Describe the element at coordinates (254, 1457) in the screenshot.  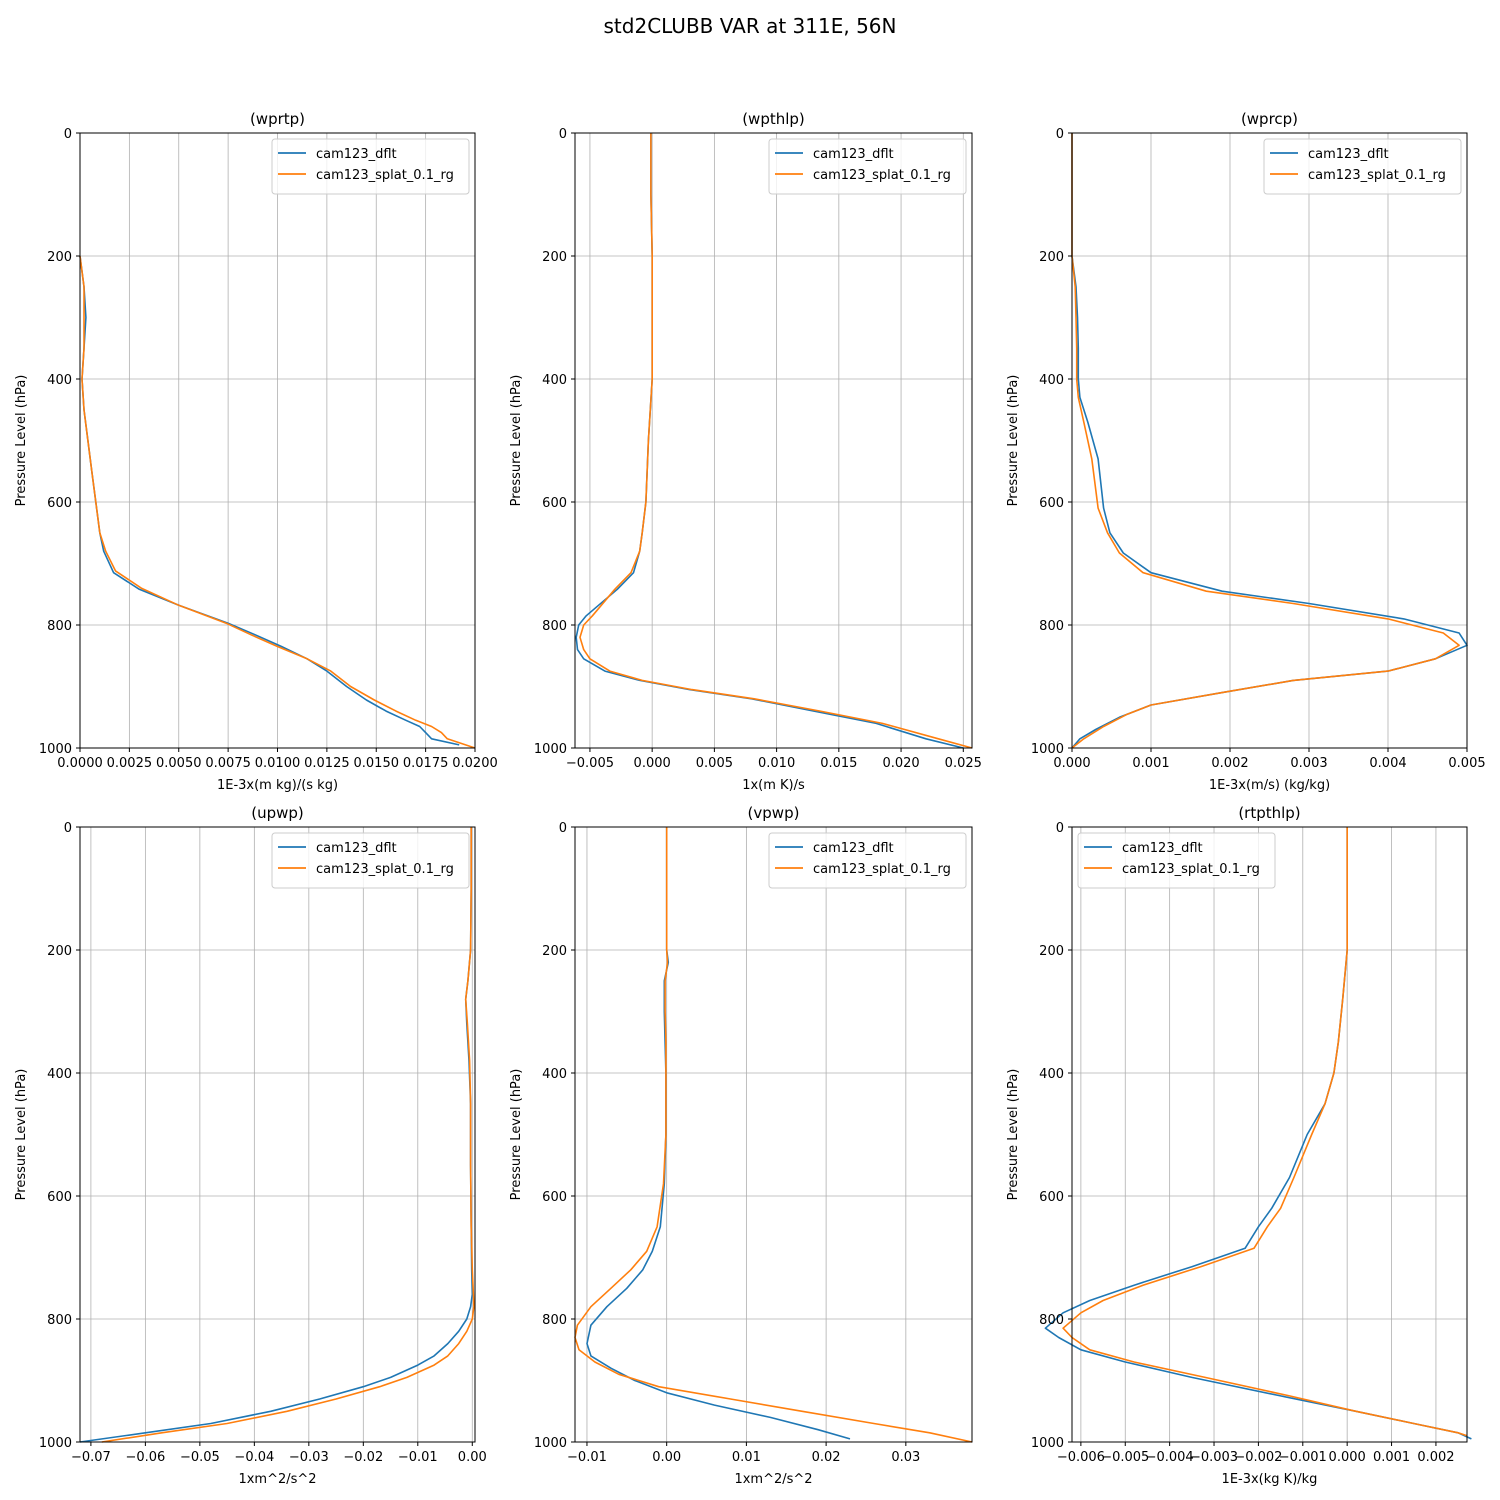
I see `x-tick-label: −0.04` at that location.